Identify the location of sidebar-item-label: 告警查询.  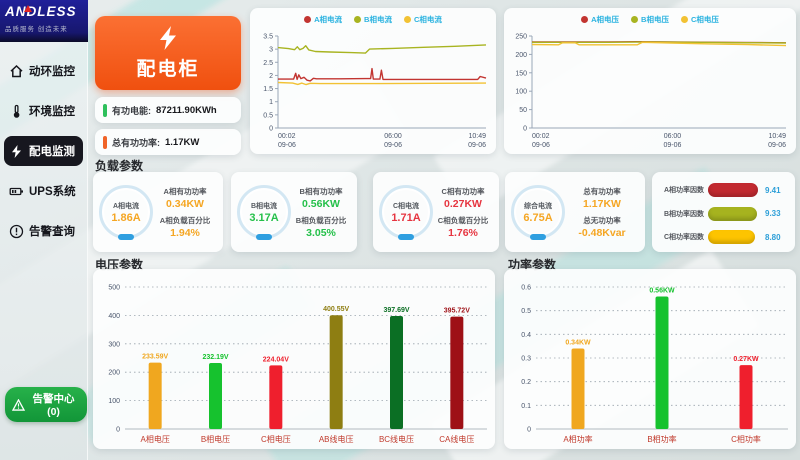
(52, 232).